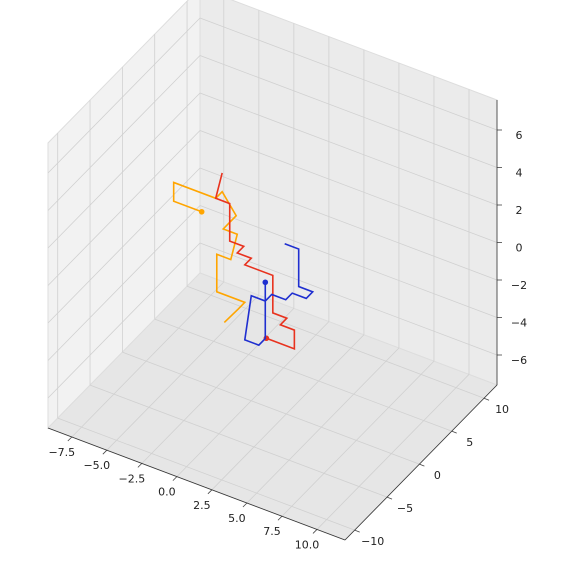  What do you see at coordinates (372, 541) in the screenshot?
I see `y-tick-label: −10` at bounding box center [372, 541].